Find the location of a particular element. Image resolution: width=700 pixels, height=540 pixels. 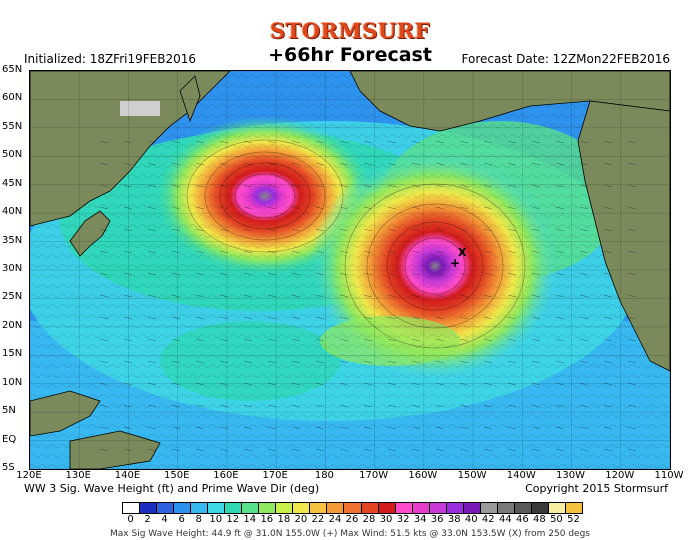

asia-land is located at coordinates (130, 149).